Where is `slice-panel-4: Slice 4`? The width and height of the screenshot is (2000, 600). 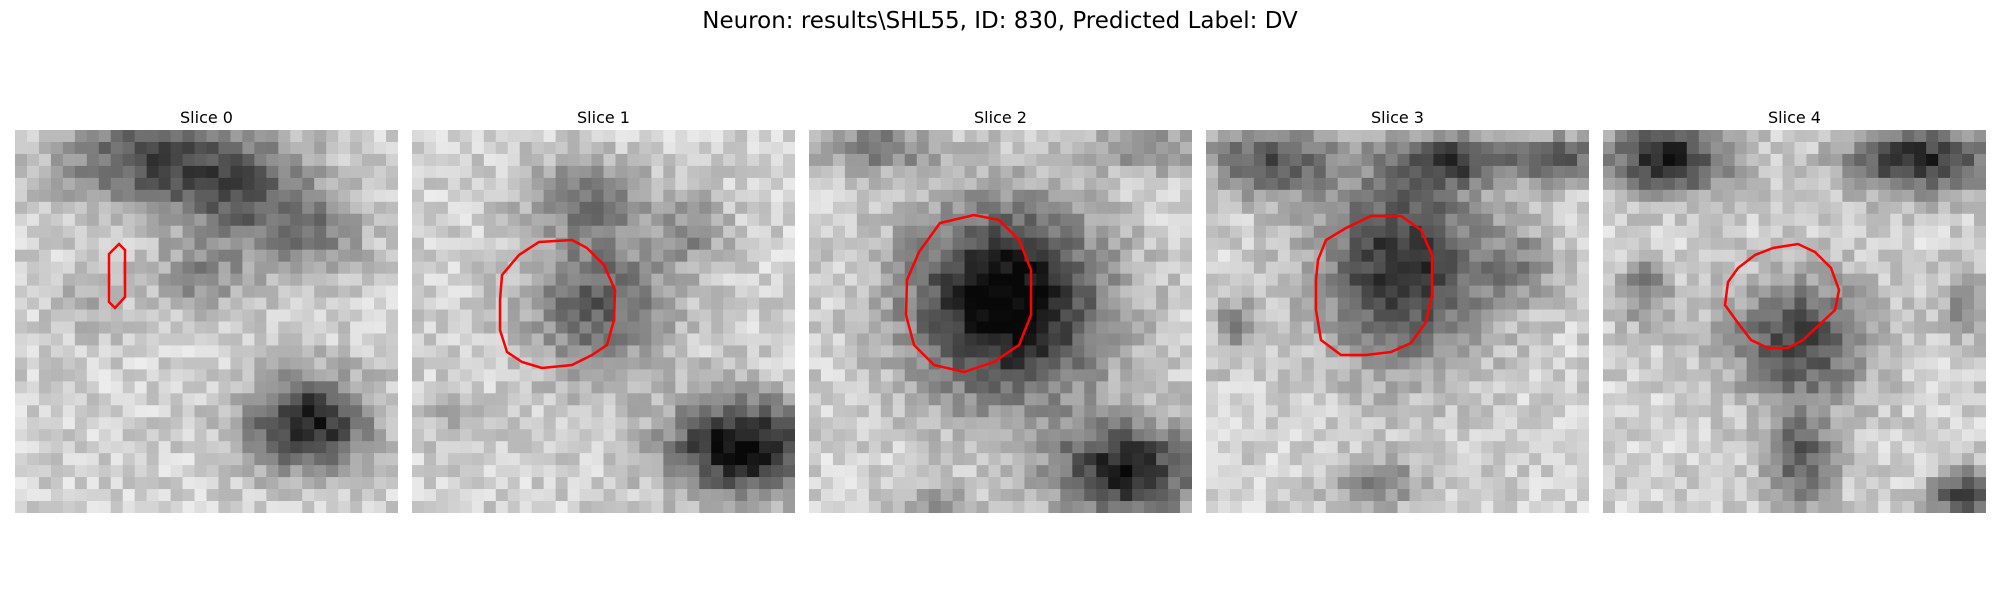
slice-panel-4: Slice 4 is located at coordinates (1794, 310).